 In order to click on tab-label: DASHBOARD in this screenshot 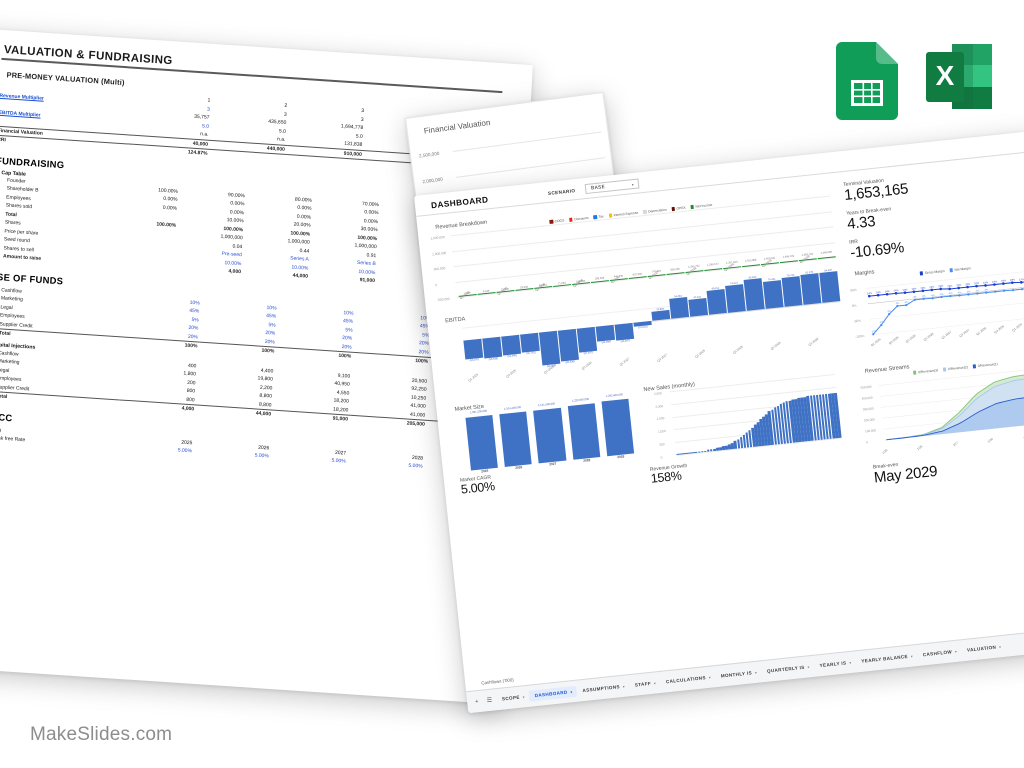, I will do `click(551, 694)`.